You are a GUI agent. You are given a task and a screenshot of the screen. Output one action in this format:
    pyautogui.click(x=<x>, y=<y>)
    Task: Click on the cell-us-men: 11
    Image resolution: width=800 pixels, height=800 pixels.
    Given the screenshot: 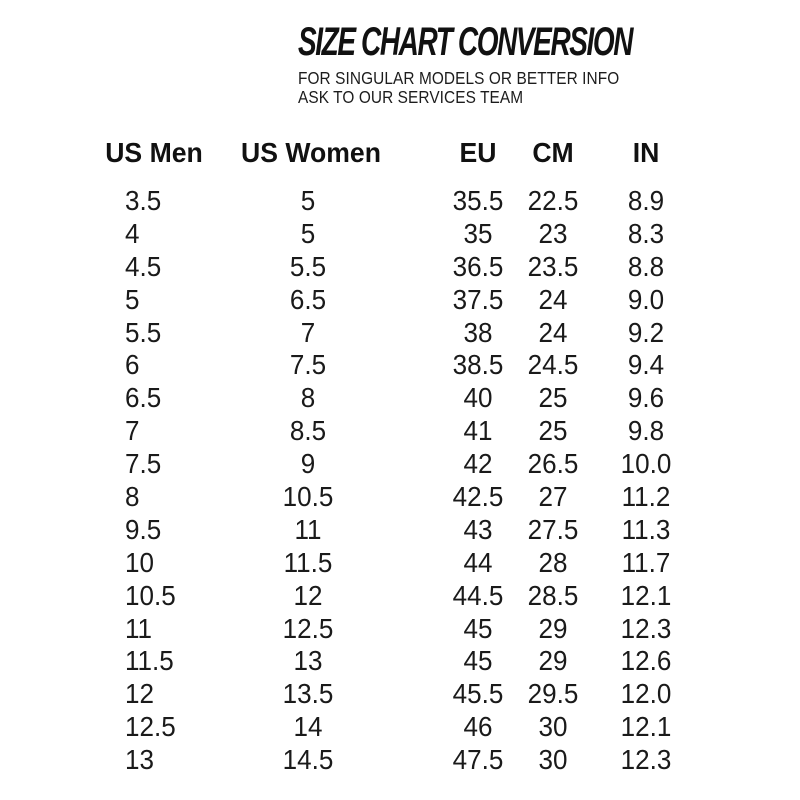 What is the action you would take?
    pyautogui.click(x=139, y=628)
    